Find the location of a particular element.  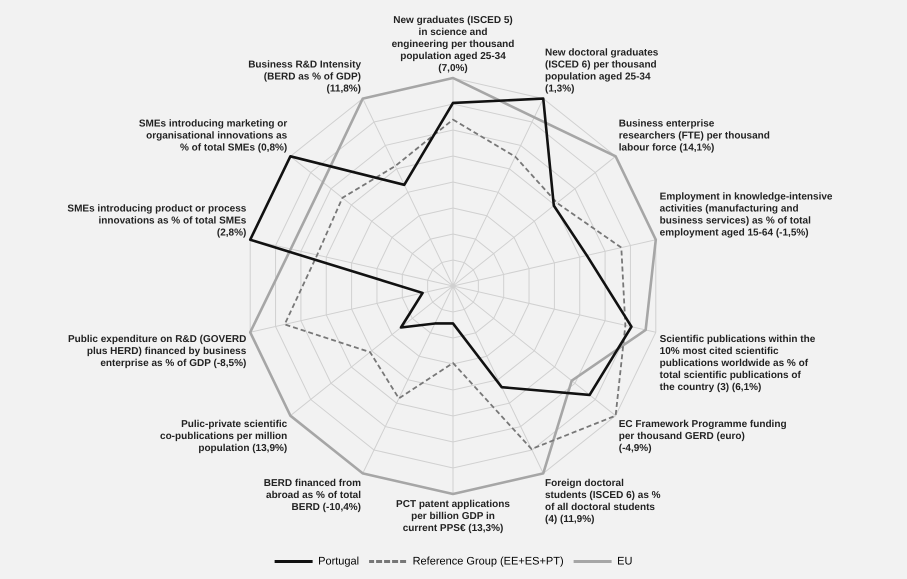

legend-label: Reference Group (EE+ES+PT) is located at coordinates (488, 562).